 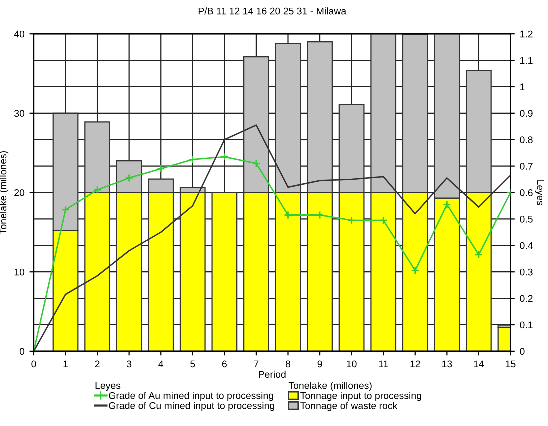 What do you see at coordinates (330, 387) in the screenshot?
I see `text: Tonelake (millones)` at bounding box center [330, 387].